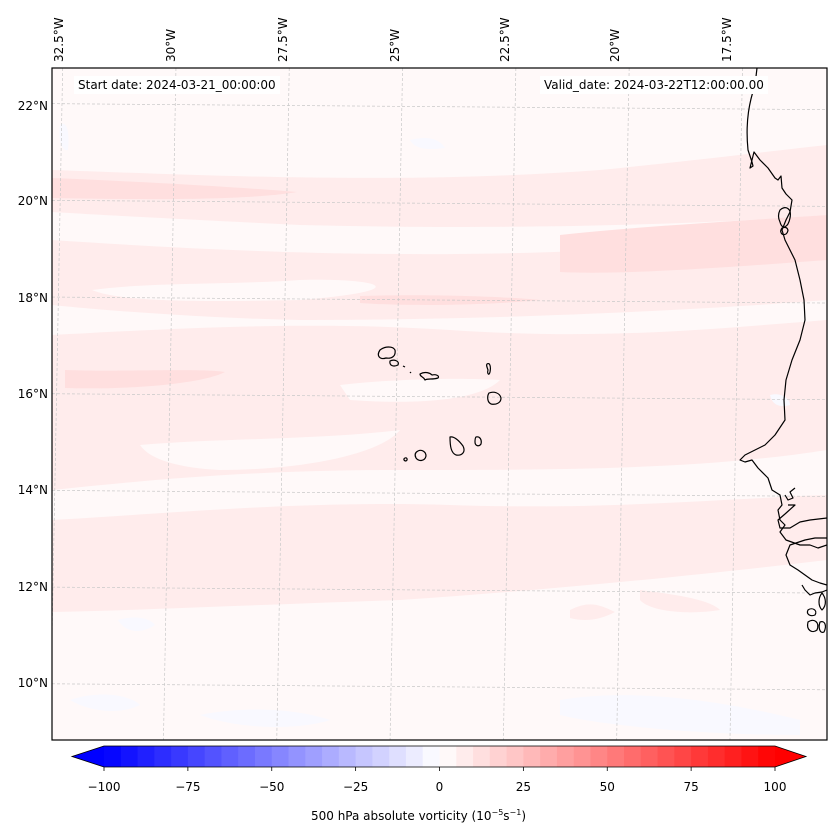 This screenshot has width=837, height=839. What do you see at coordinates (88, 756) in the screenshot?
I see `colorbar-extend-low` at bounding box center [88, 756].